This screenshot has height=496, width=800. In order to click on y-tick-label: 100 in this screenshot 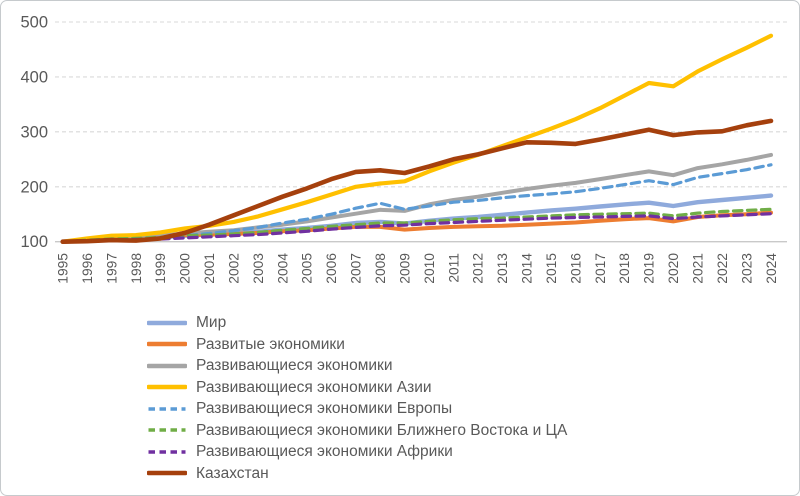, I will do `click(34, 242)`.